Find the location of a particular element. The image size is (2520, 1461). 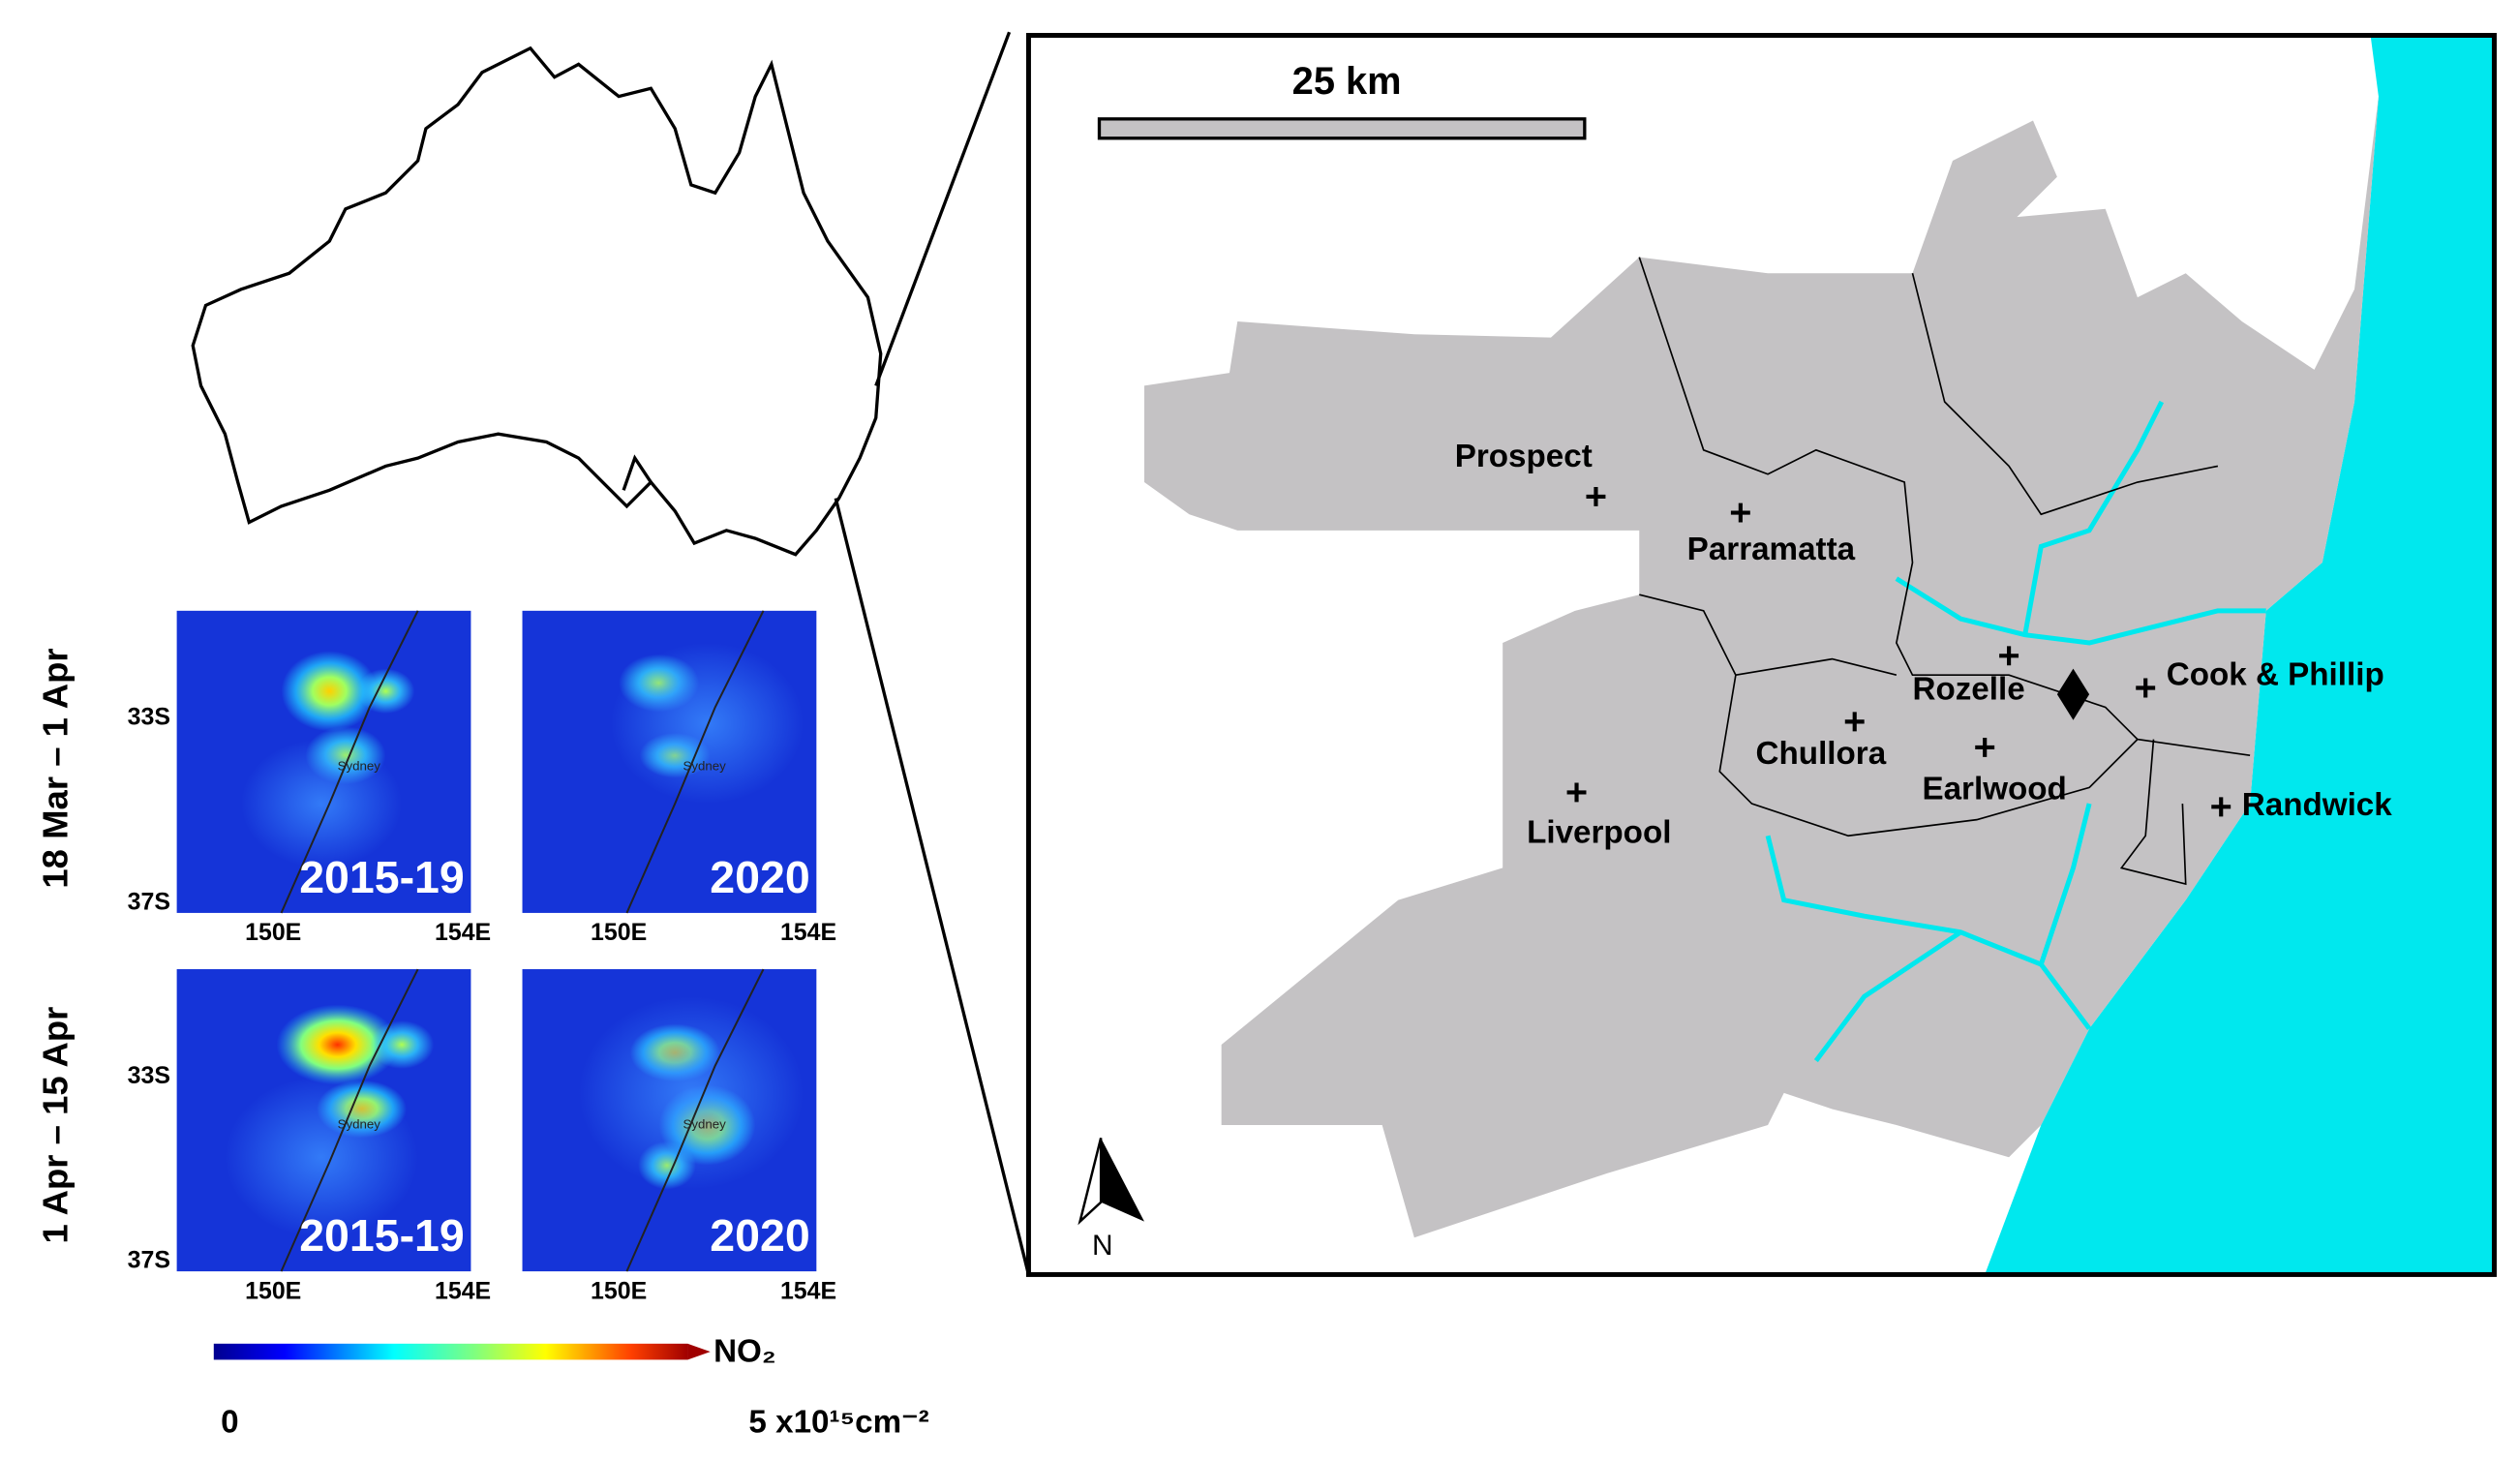

north-label: N is located at coordinates (1103, 1246).